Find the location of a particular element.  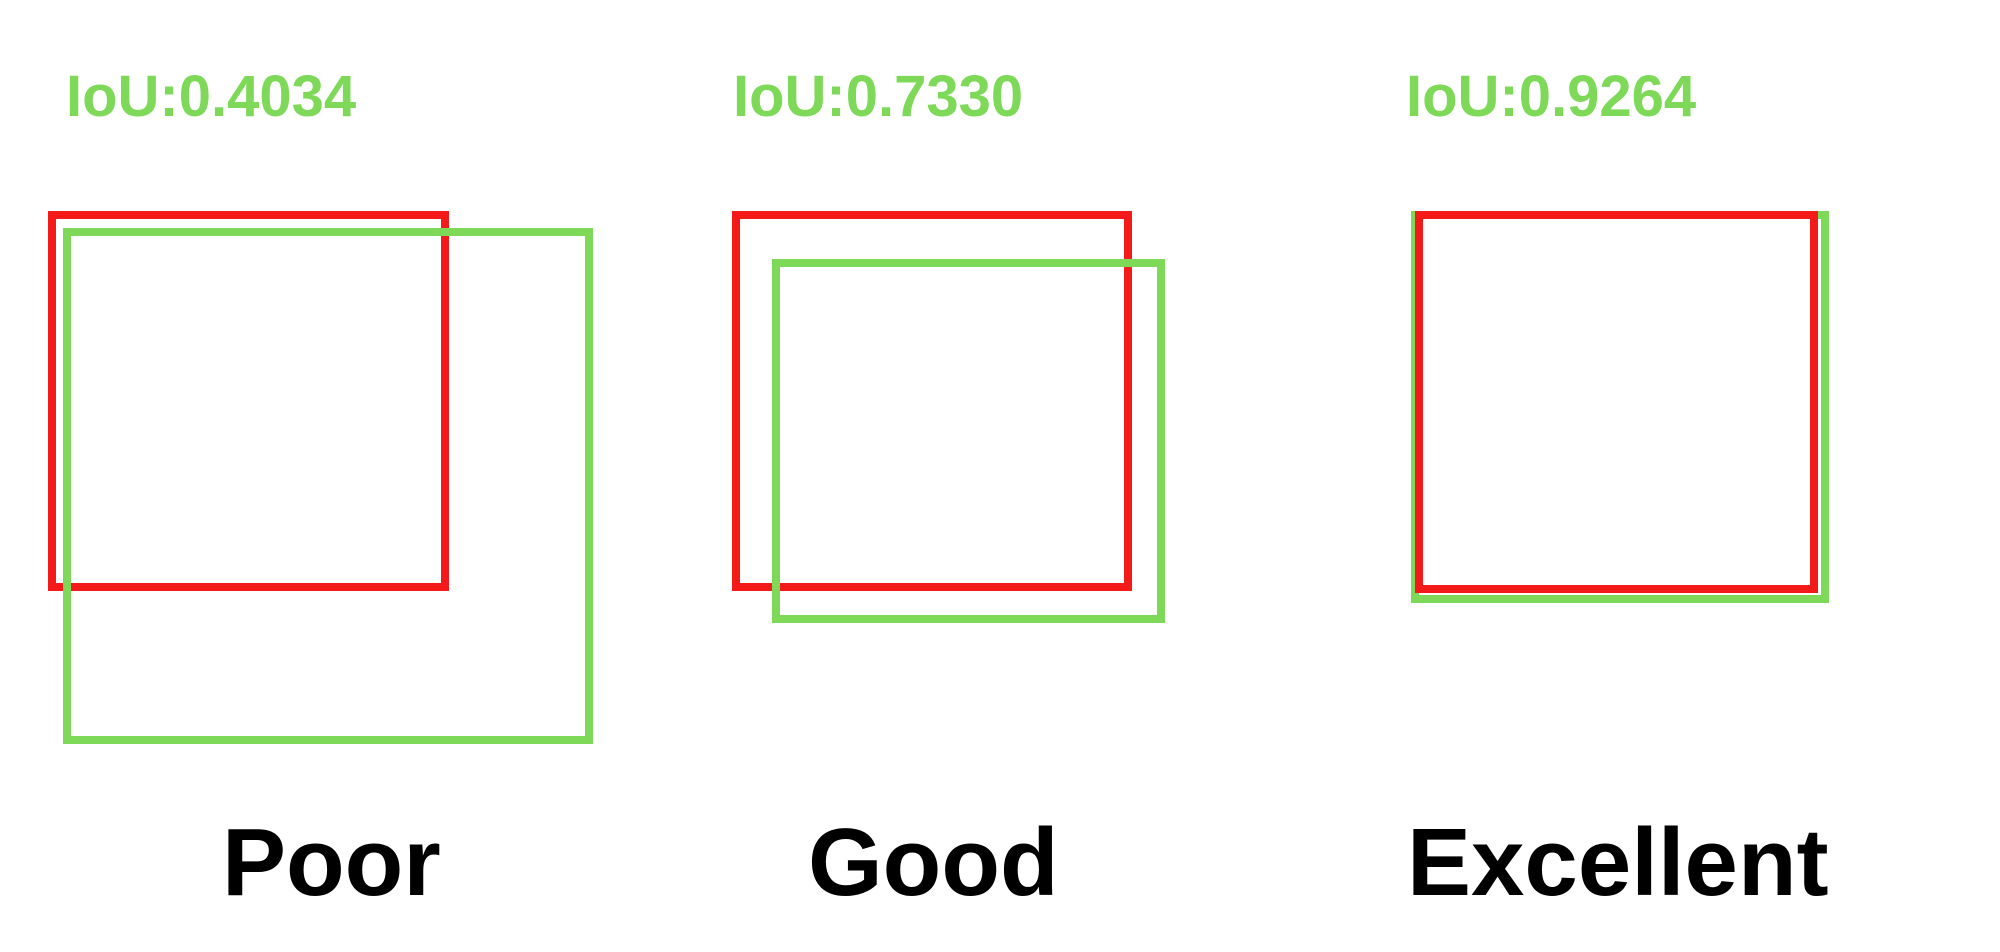

quality-label-good: Good is located at coordinates (933, 862).